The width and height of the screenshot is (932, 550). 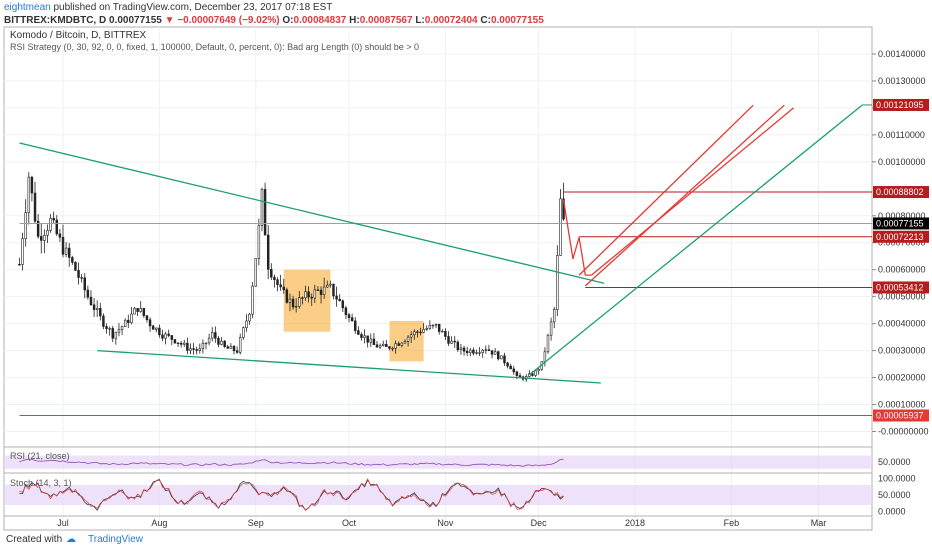 I want to click on y-tick-label: 0.00020000, so click(x=902, y=378).